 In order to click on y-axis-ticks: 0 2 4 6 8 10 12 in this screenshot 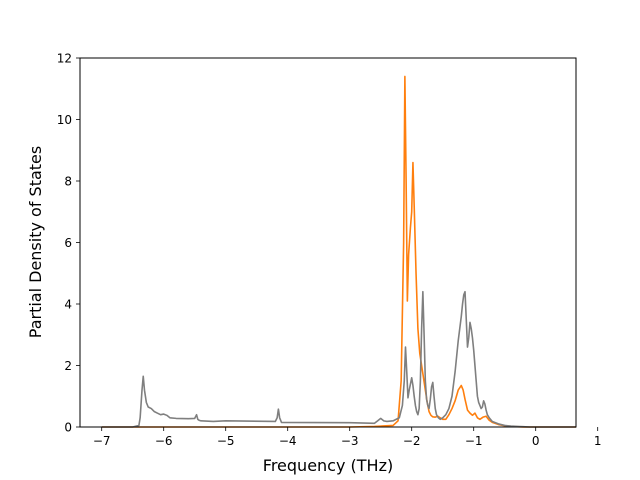, I will do `click(68, 243)`.